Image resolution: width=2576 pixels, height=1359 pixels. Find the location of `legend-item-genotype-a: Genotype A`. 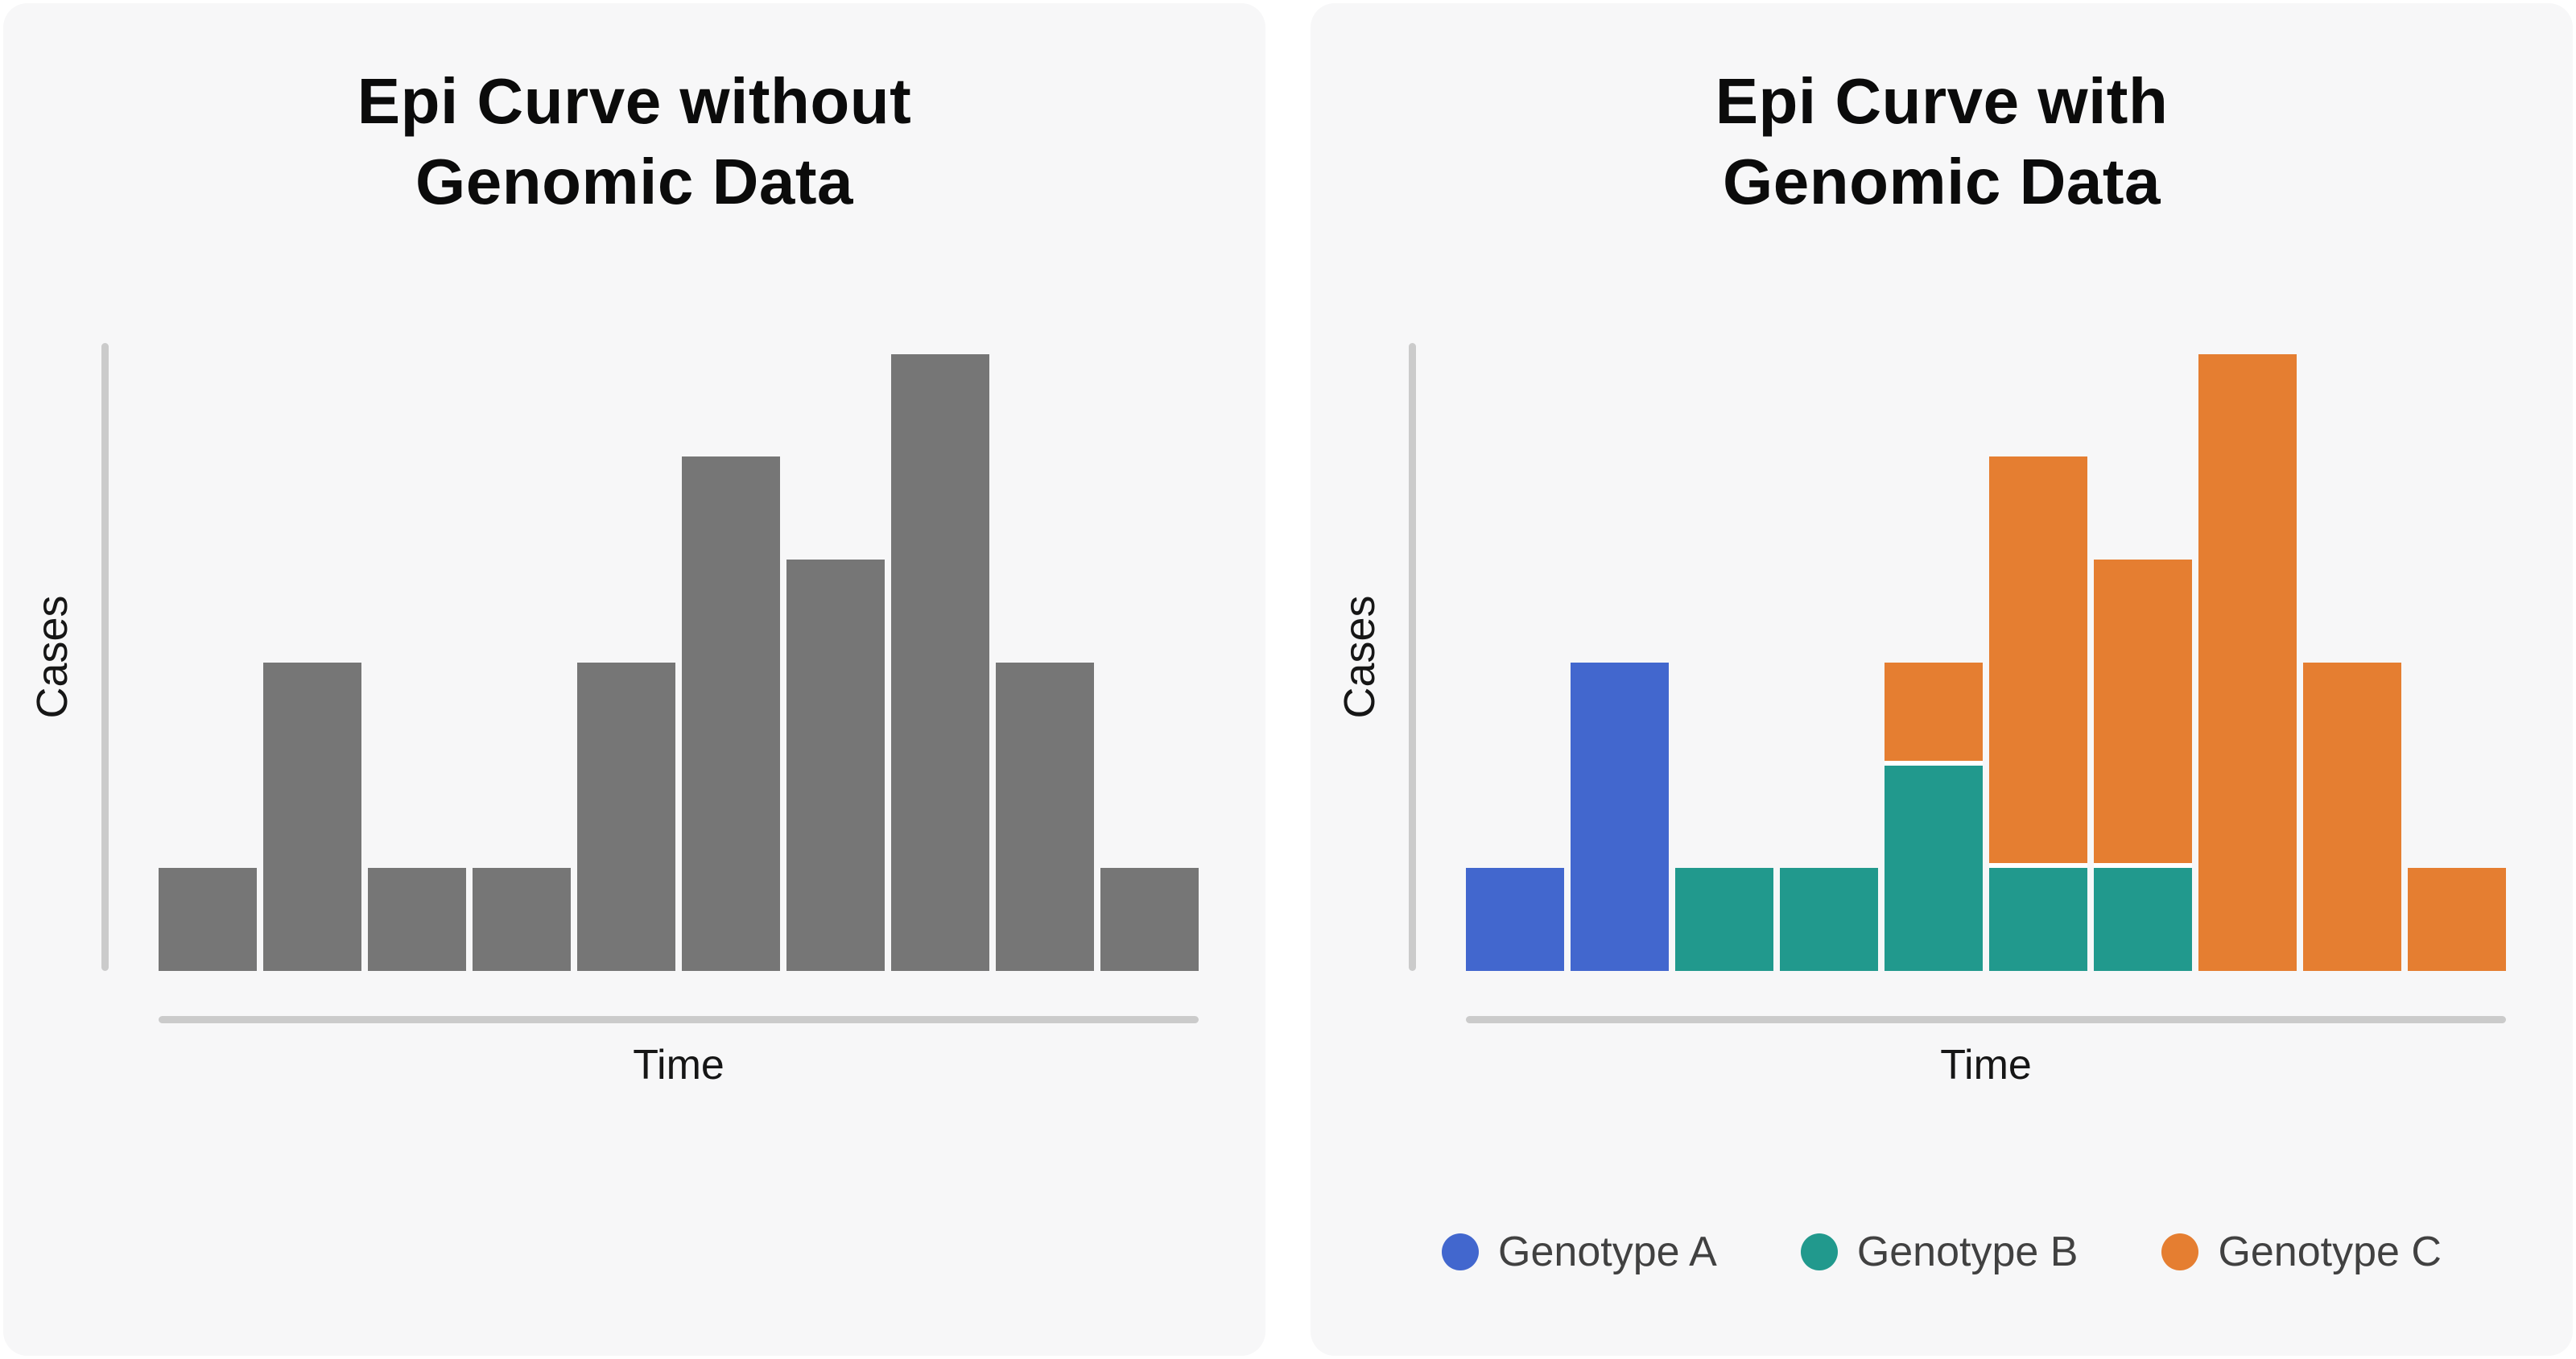

legend-item-genotype-a: Genotype A is located at coordinates (1579, 1252).